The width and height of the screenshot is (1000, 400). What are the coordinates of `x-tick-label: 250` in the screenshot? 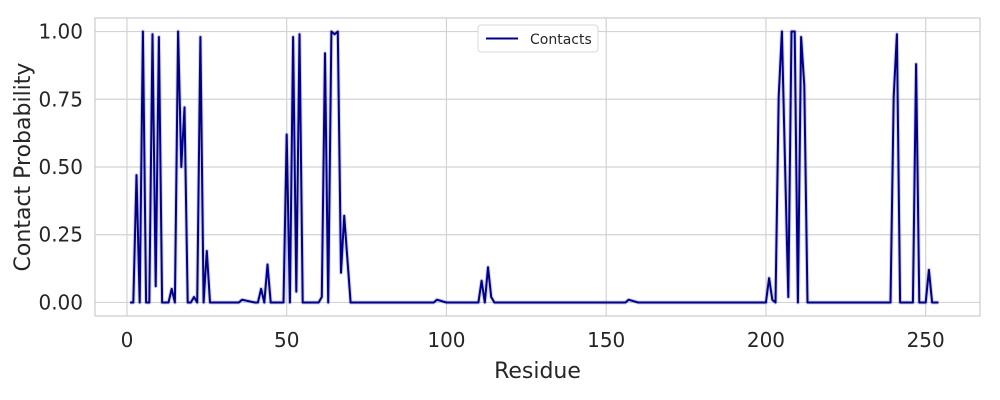 It's located at (926, 340).